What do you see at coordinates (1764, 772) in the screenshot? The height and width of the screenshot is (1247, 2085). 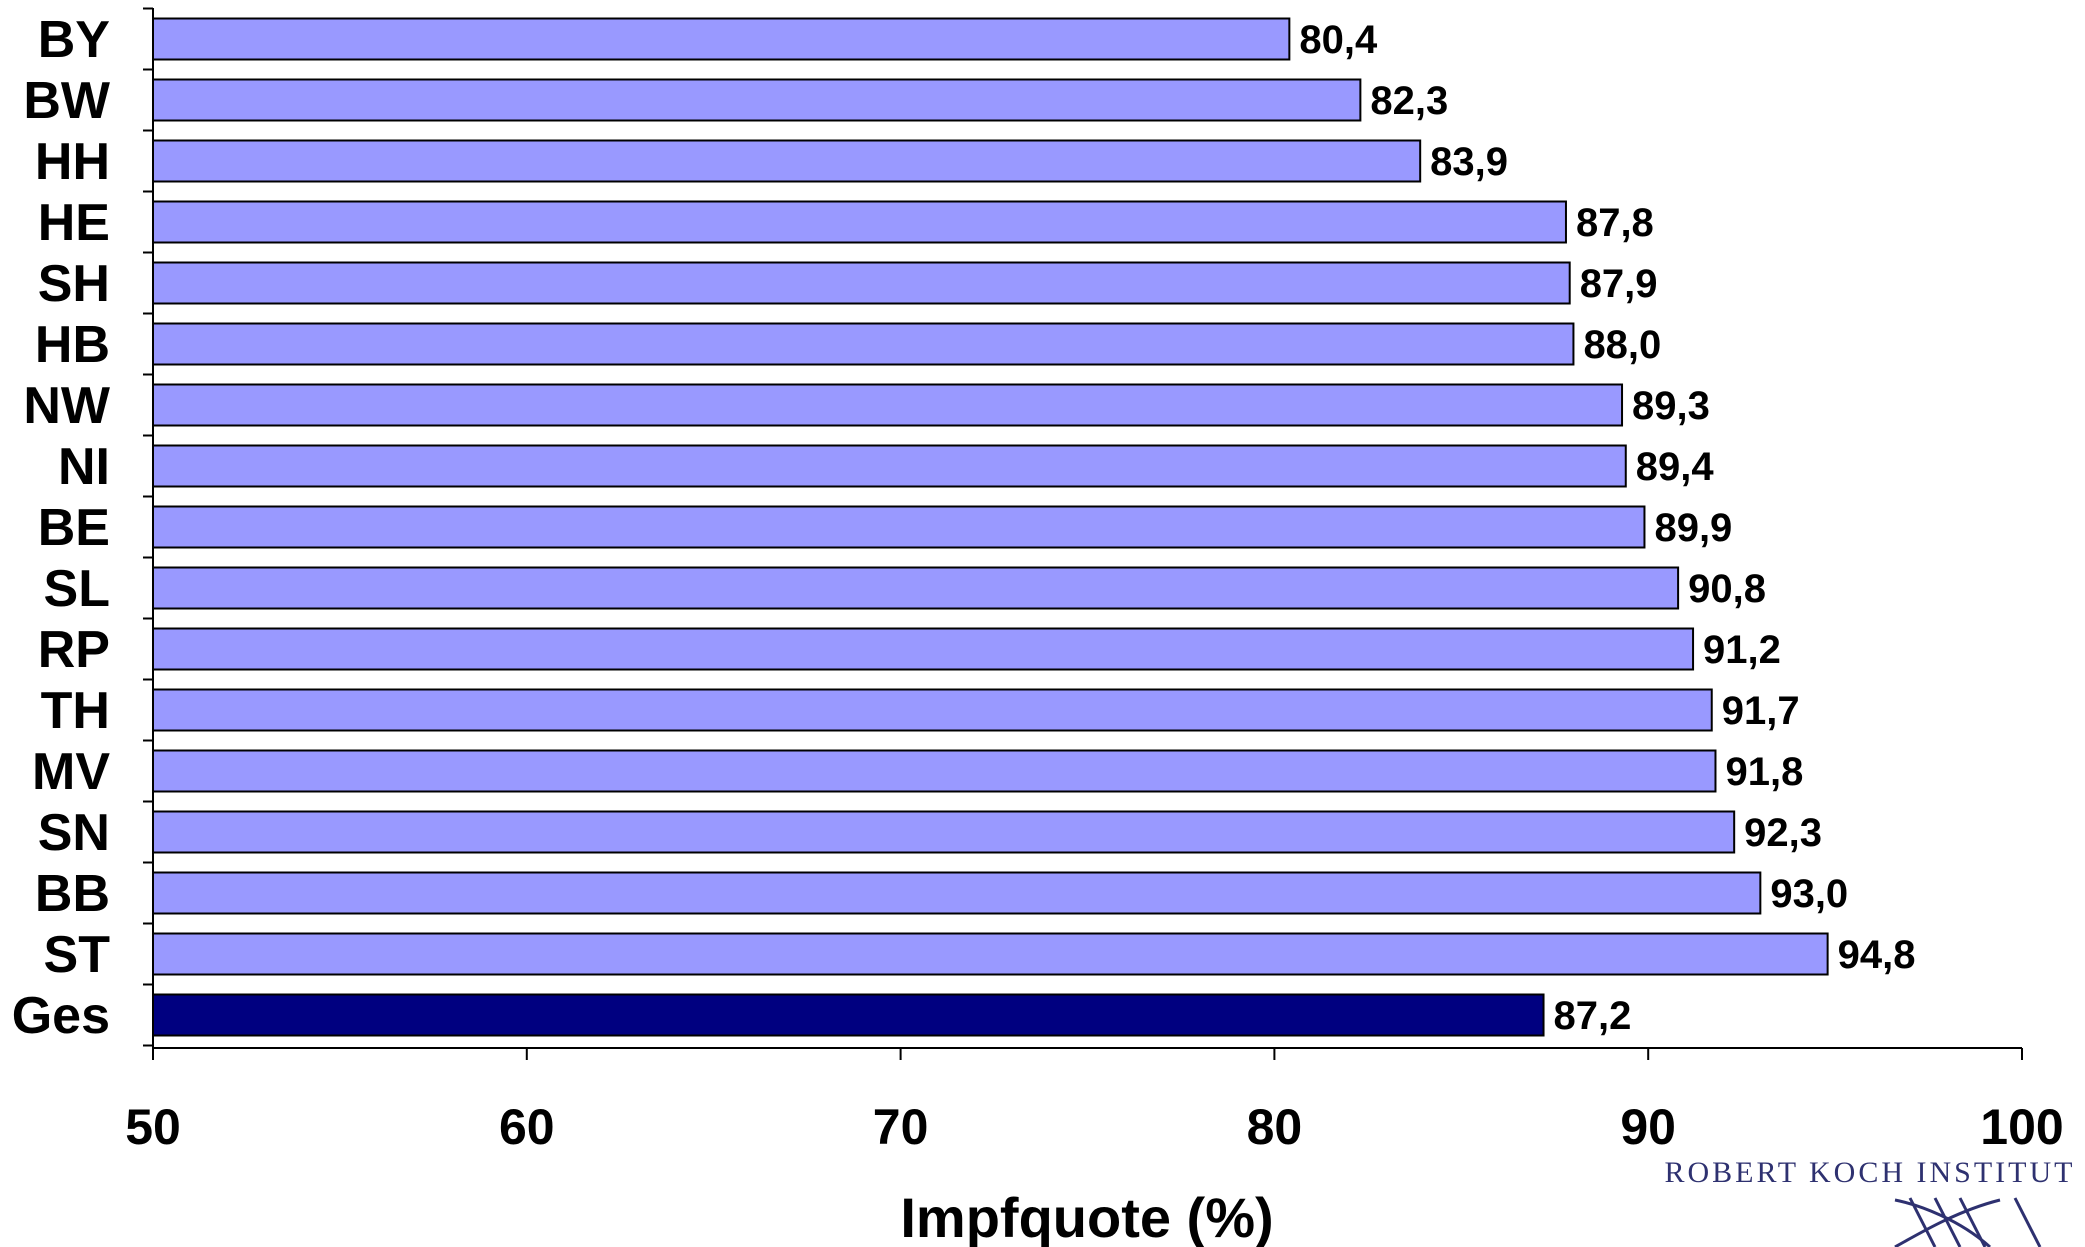 I see `value-label-mv: 91,8` at bounding box center [1764, 772].